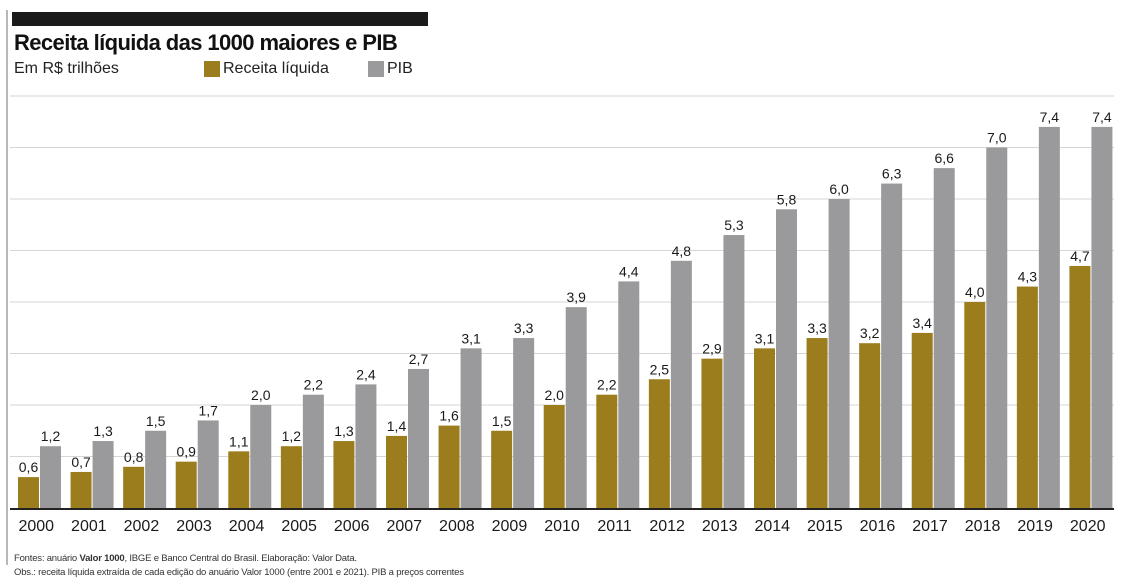 This screenshot has width=1122, height=581. What do you see at coordinates (404, 526) in the screenshot?
I see `x-tick-label: 2007` at bounding box center [404, 526].